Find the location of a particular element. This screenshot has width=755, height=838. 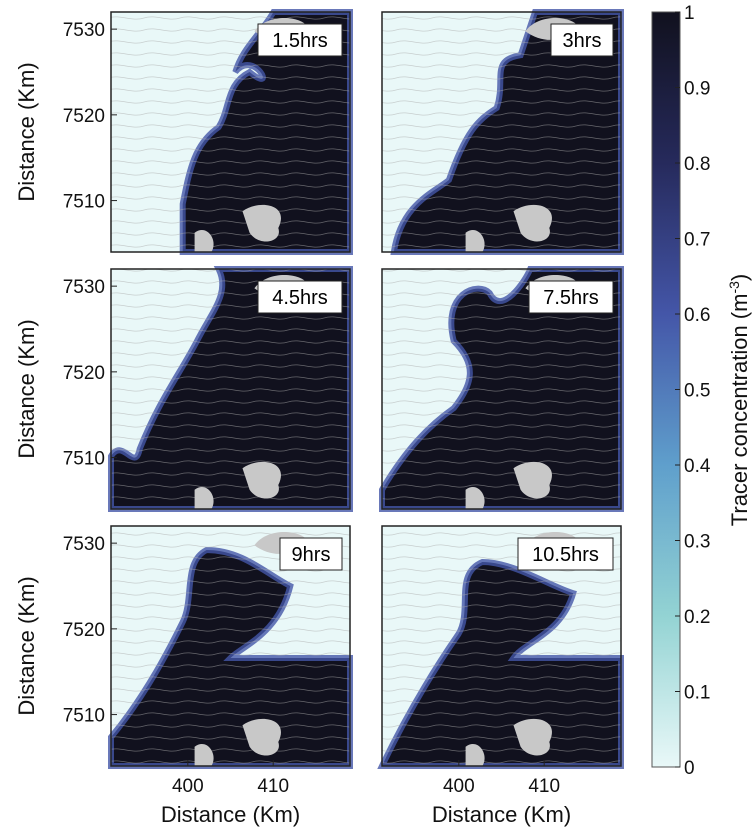

time-label: 3hrs is located at coordinates (582, 41).